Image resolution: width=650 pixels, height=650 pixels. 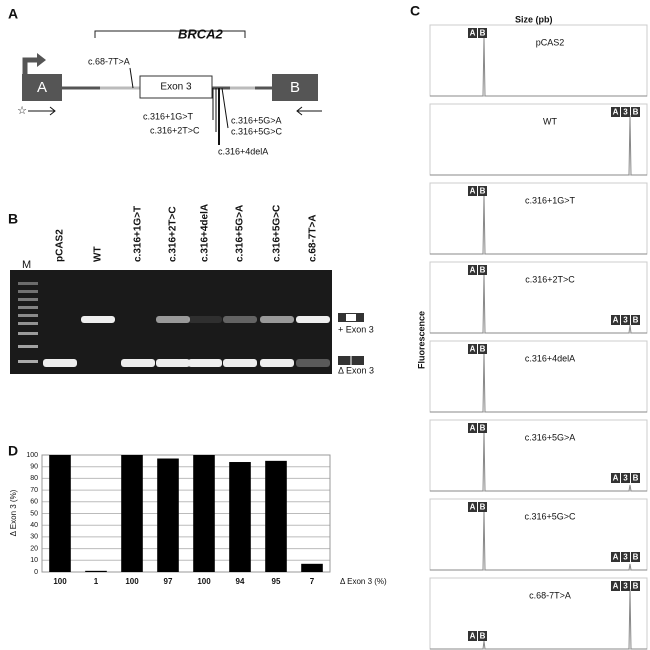 What do you see at coordinates (550, 516) in the screenshot?
I see `trace-label: c.316+5G>C` at bounding box center [550, 516].